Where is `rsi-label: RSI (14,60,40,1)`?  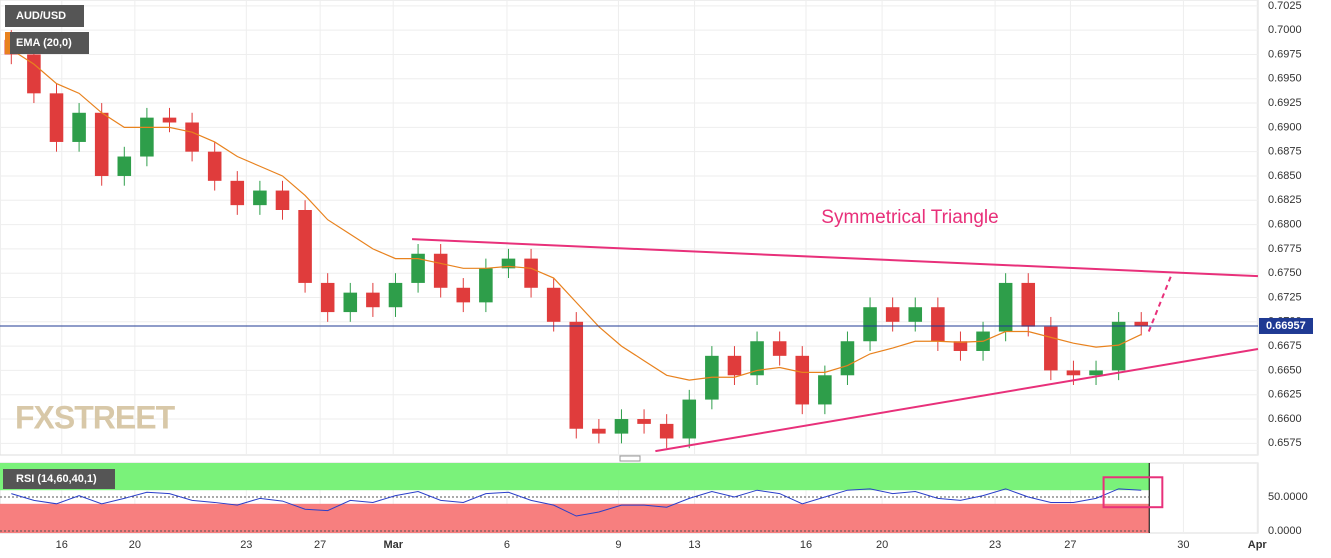
rsi-label: RSI (14,60,40,1) is located at coordinates (56, 479).